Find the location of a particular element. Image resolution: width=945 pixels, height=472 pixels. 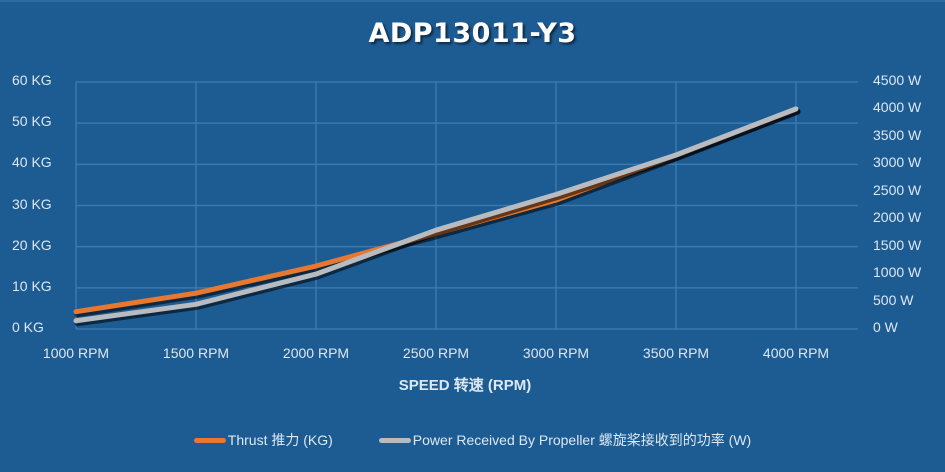

thrust-swatch-icon is located at coordinates (209, 440).